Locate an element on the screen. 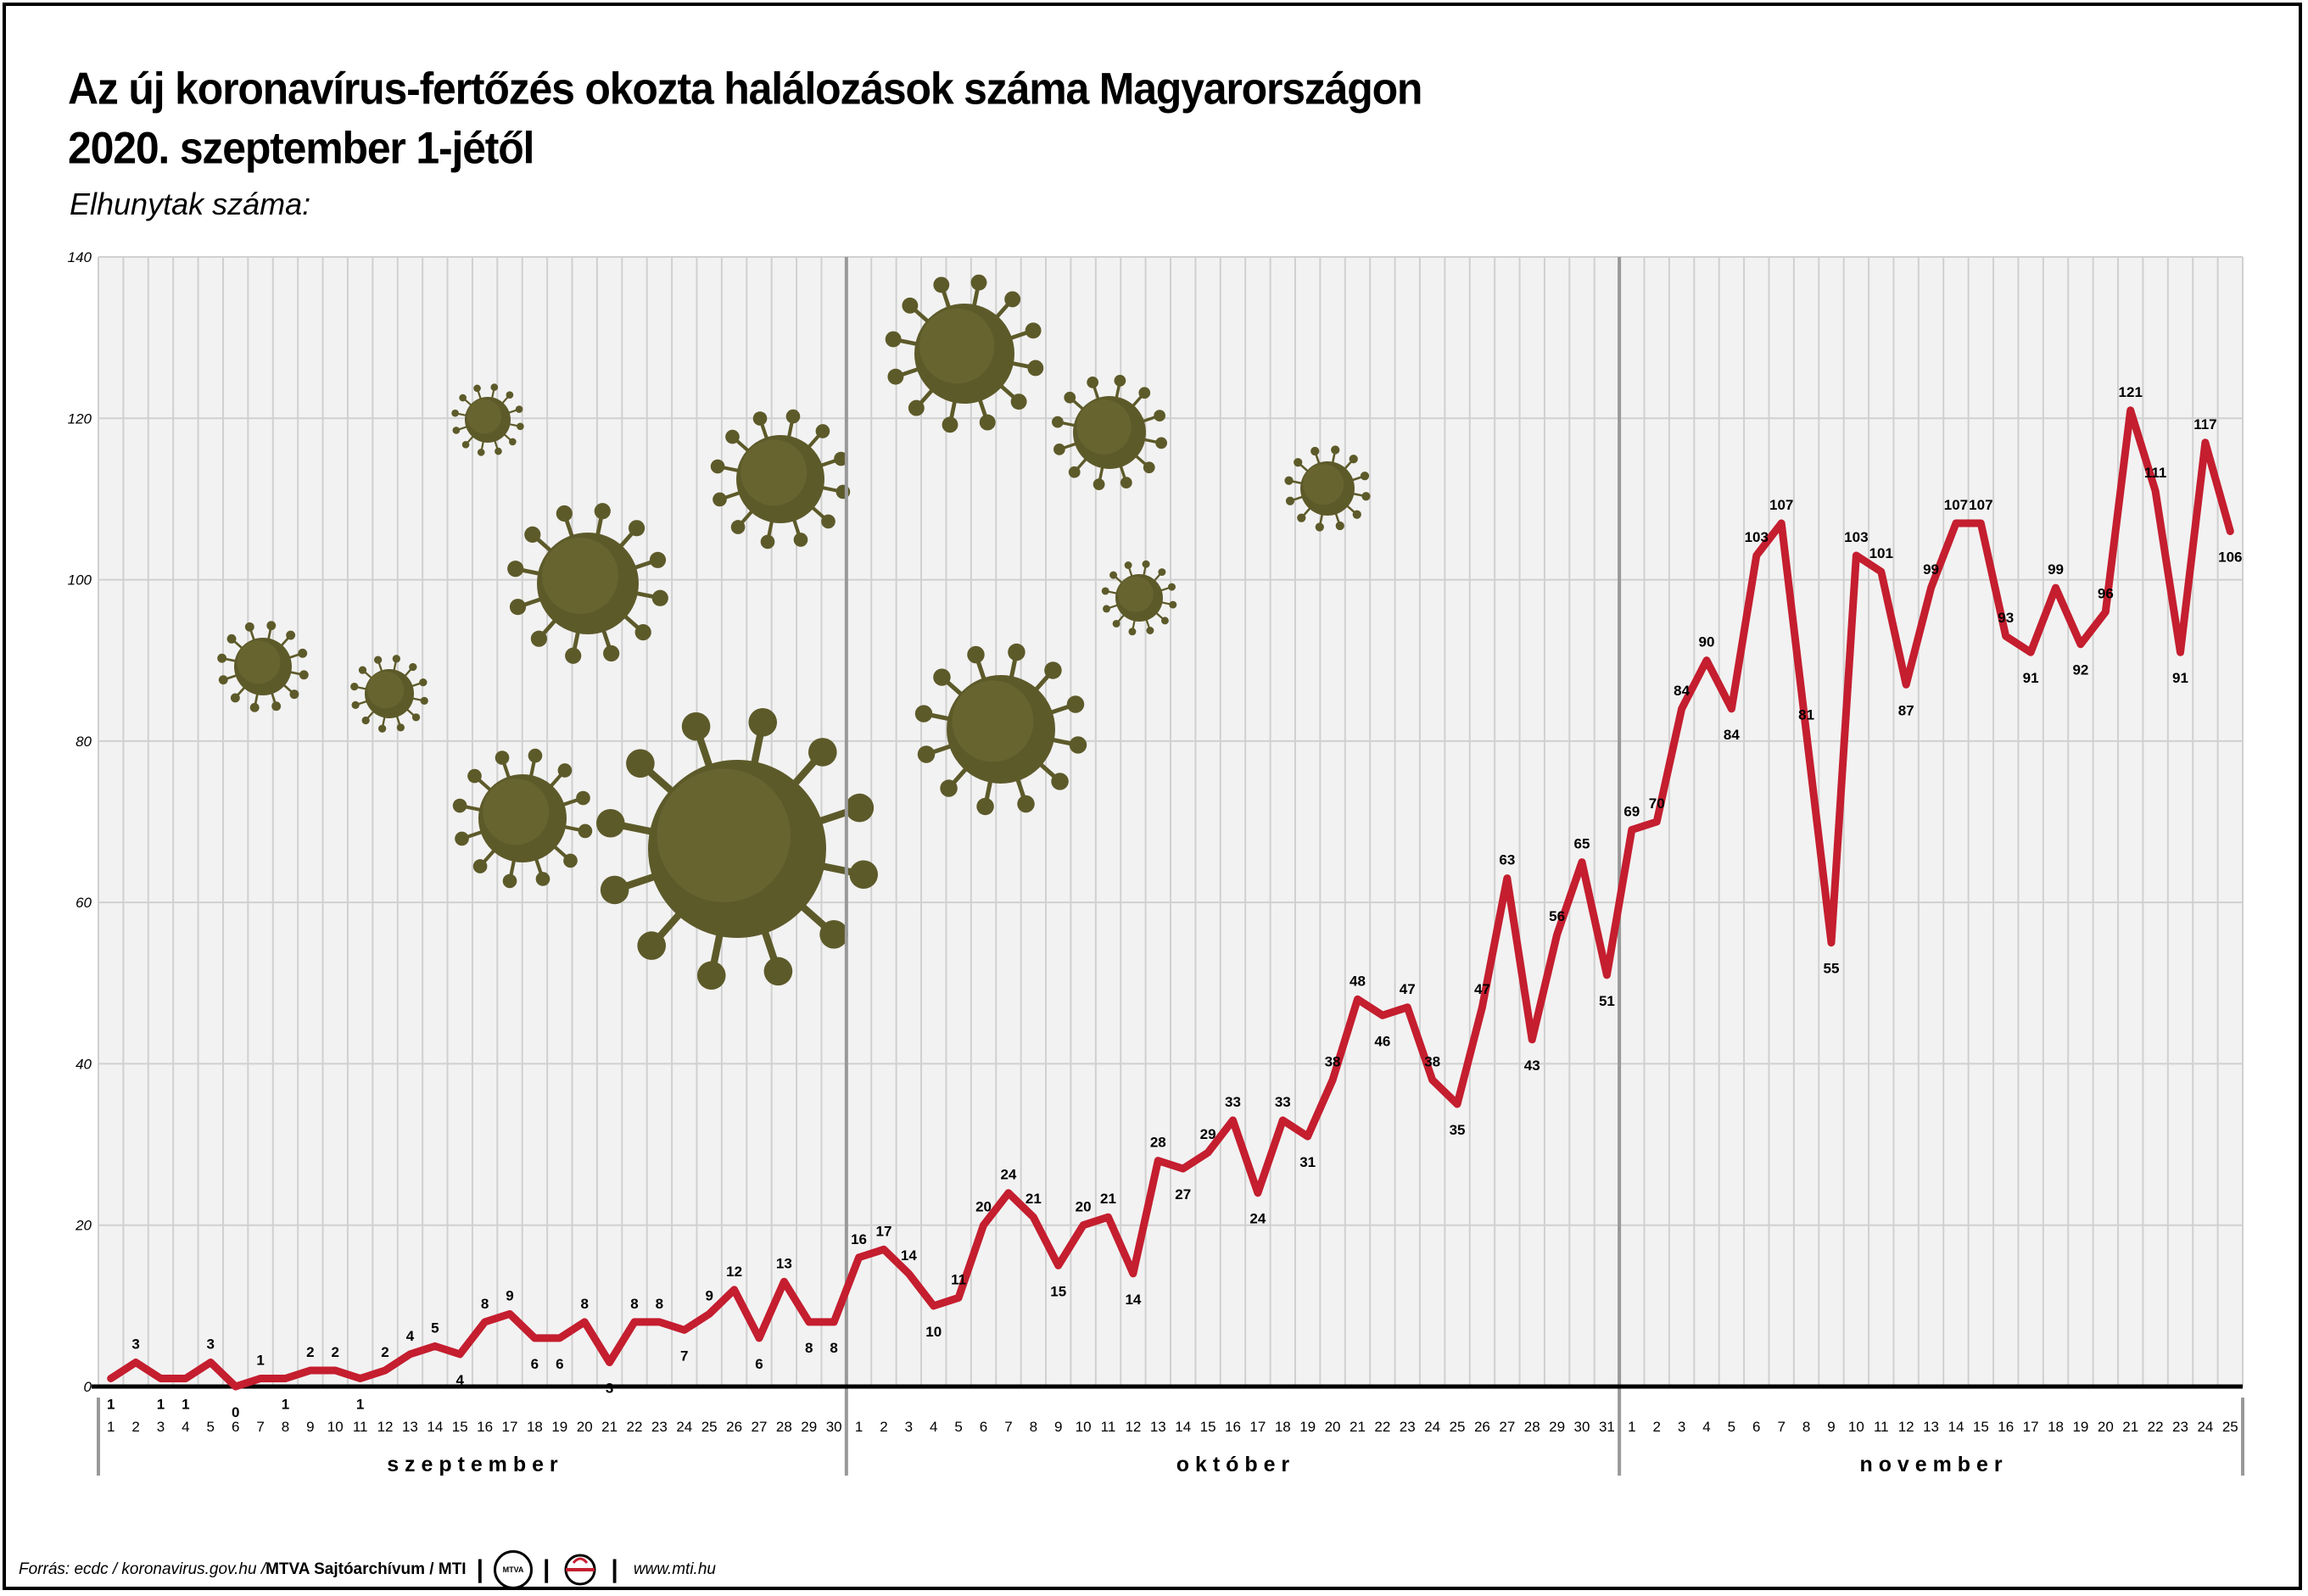 The image size is (2308, 1596). data-label: 2 is located at coordinates (335, 1352).